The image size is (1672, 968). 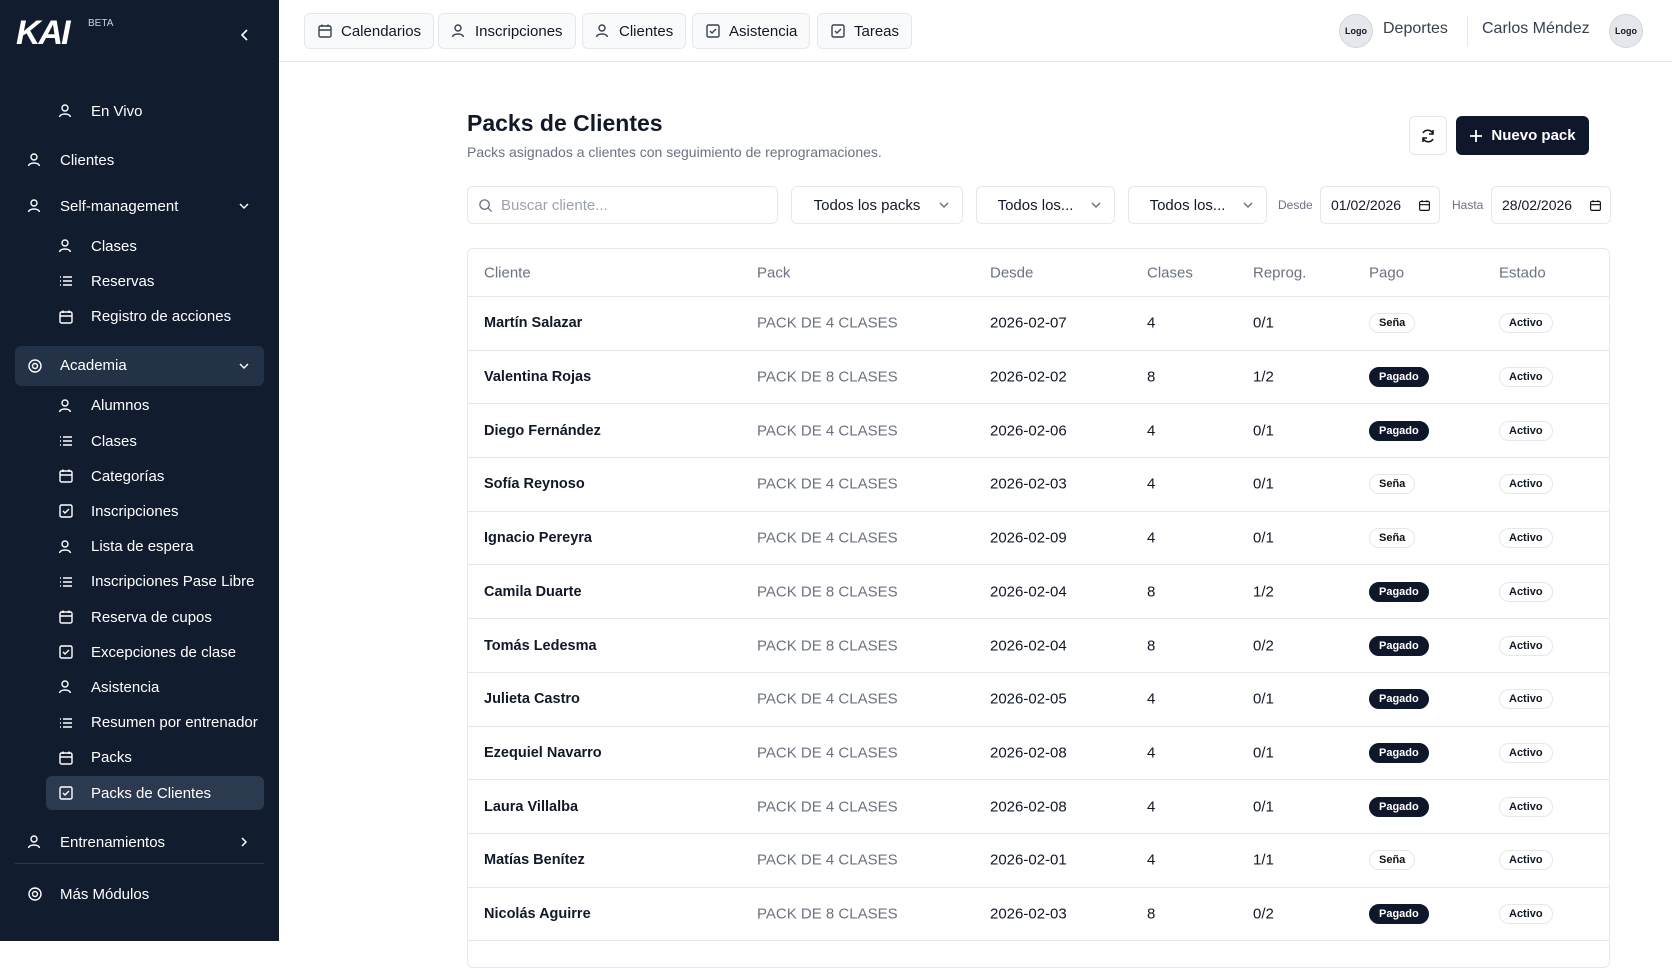 What do you see at coordinates (542, 430) in the screenshot?
I see `table-cell: Diego Fernández` at bounding box center [542, 430].